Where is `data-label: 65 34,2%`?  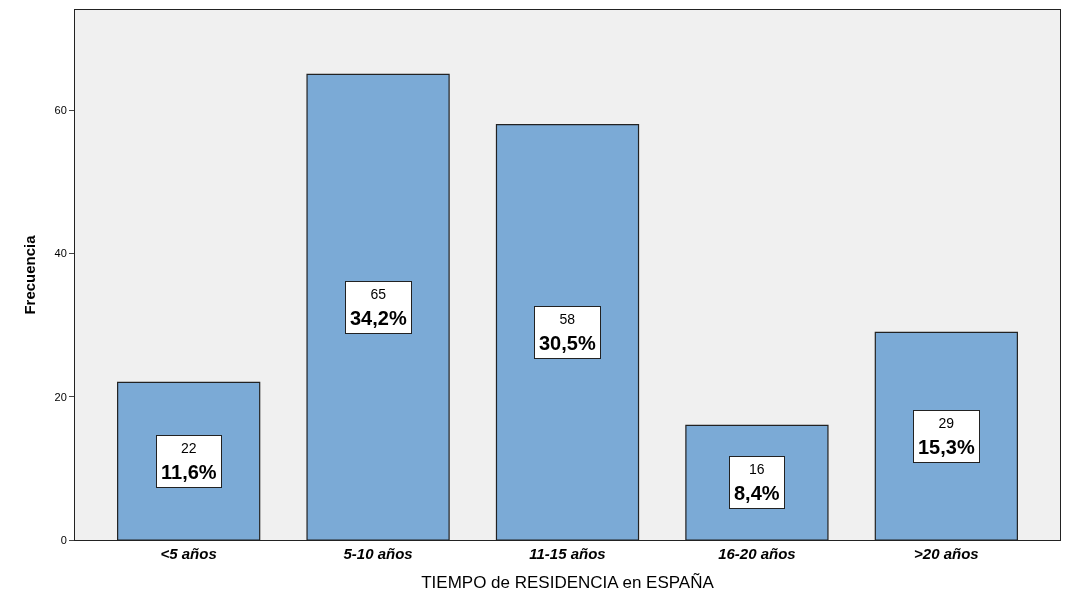
data-label: 65 34,2% is located at coordinates (378, 307).